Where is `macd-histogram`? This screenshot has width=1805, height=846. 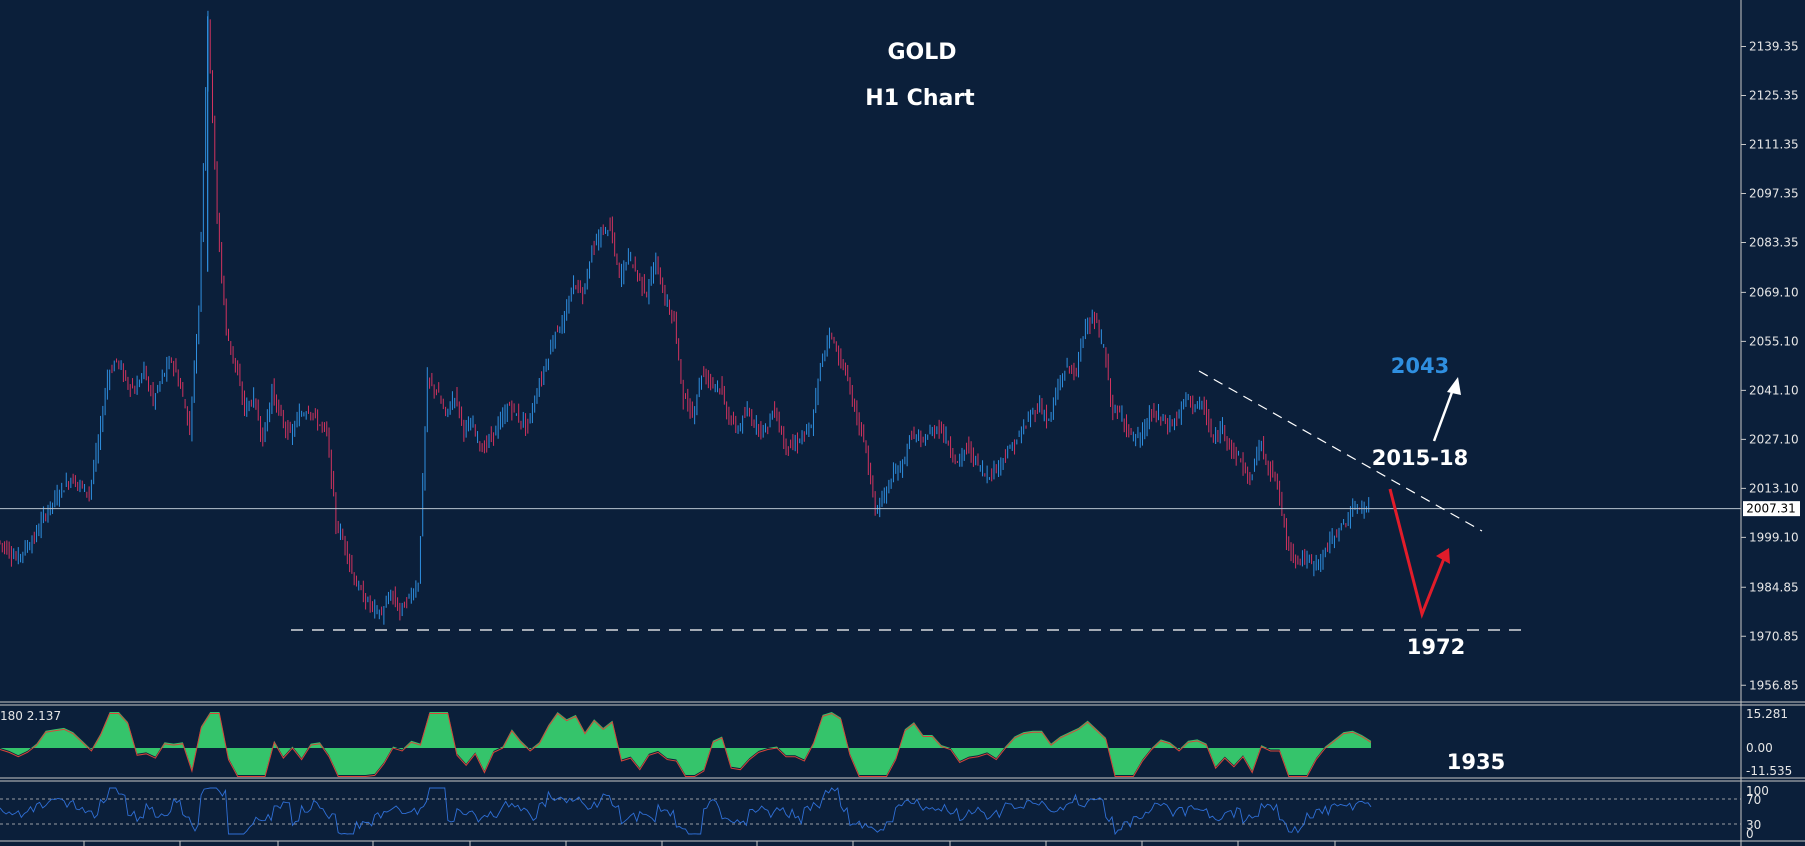
macd-histogram is located at coordinates (685, 743).